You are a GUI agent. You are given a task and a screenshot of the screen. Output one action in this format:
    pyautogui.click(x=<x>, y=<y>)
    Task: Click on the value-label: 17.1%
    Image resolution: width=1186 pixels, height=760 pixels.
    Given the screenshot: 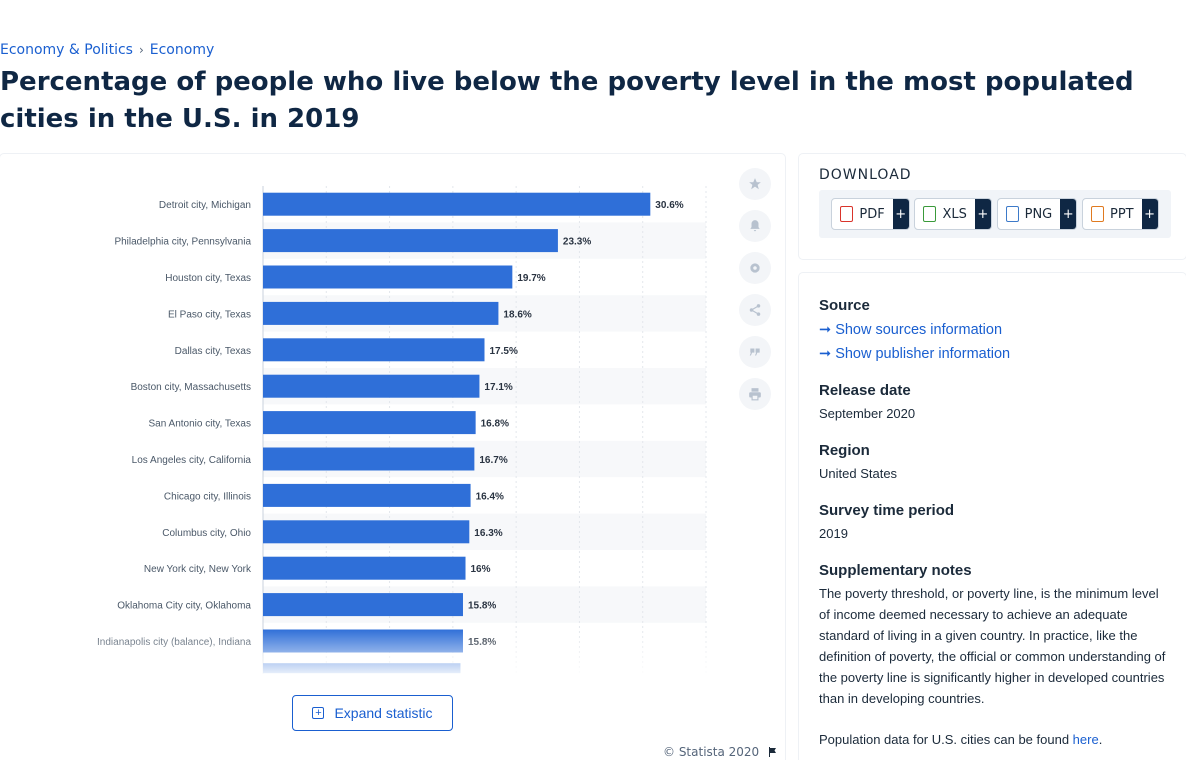 What is the action you would take?
    pyautogui.click(x=498, y=387)
    